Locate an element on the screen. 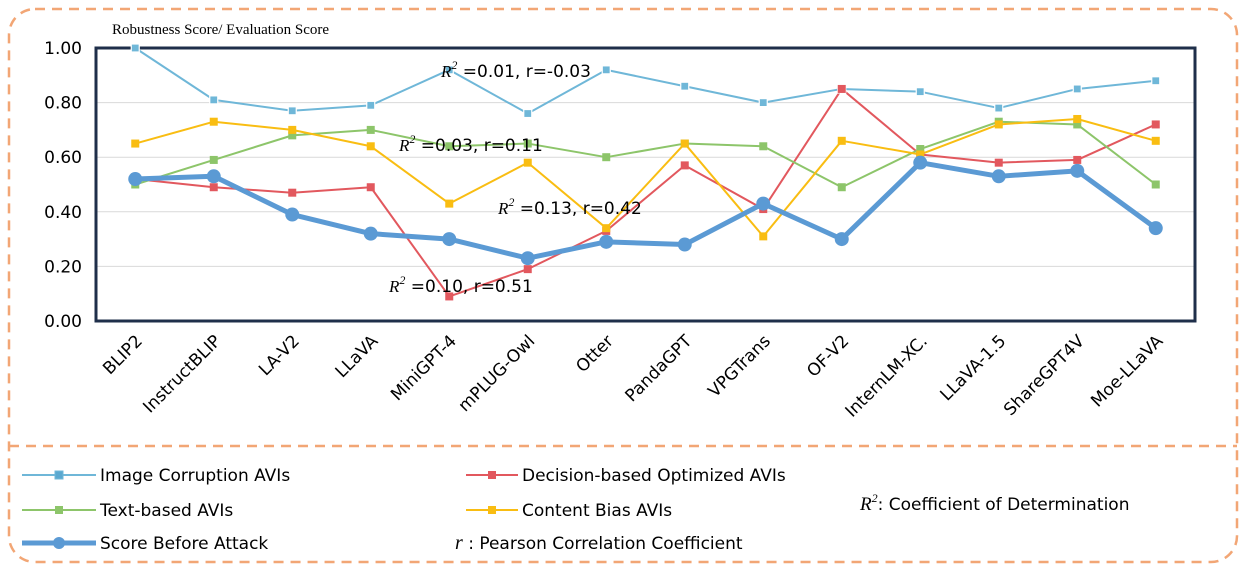 The height and width of the screenshot is (571, 1246). x-tick-label: mPLUG-Owl is located at coordinates (497, 373).